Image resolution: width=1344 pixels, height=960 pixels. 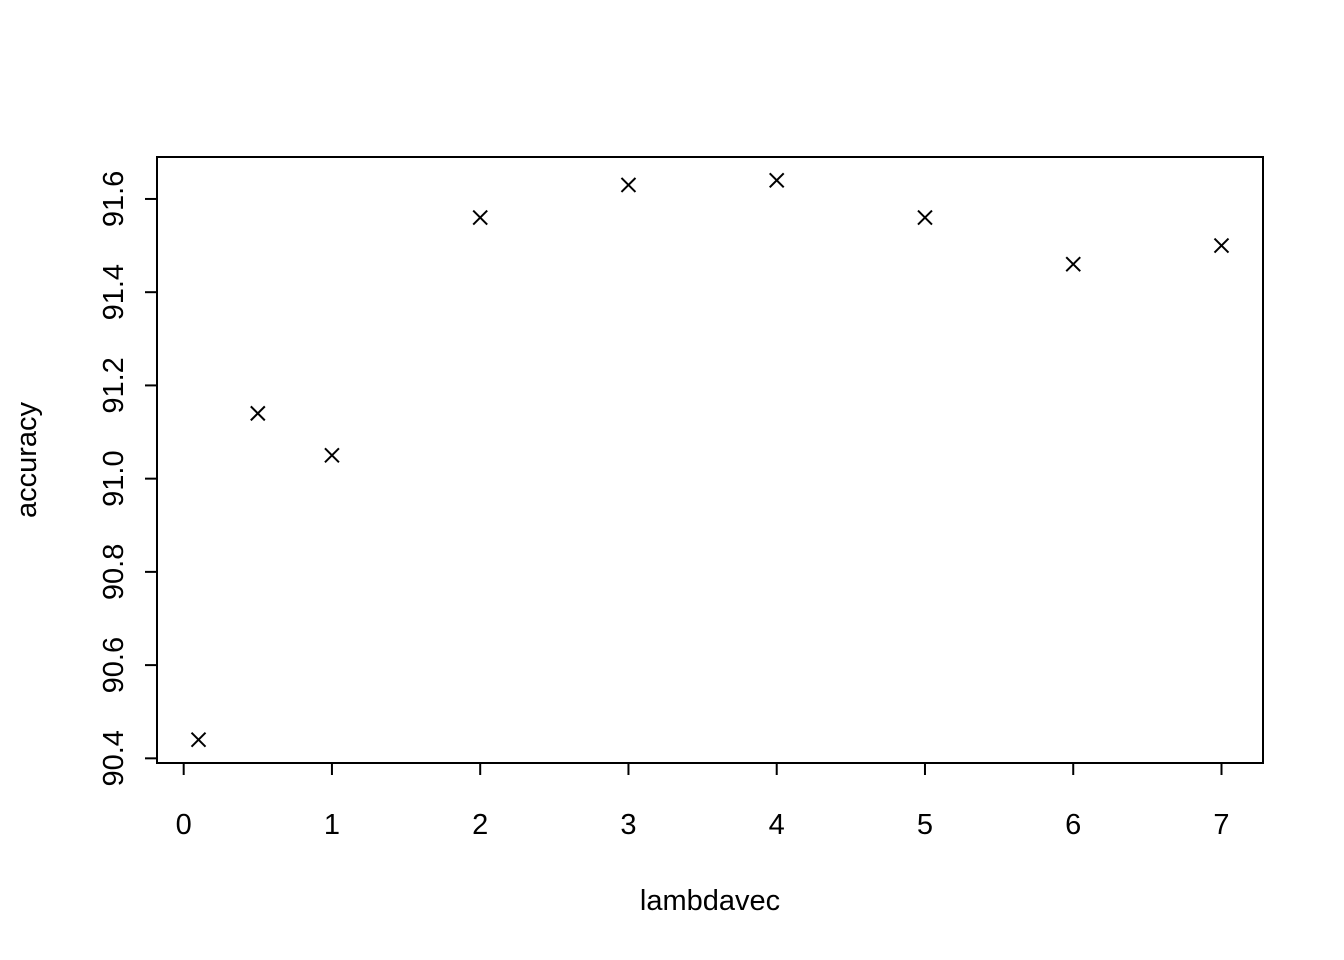 What do you see at coordinates (114, 199) in the screenshot?
I see `y-tick-label: 91.6` at bounding box center [114, 199].